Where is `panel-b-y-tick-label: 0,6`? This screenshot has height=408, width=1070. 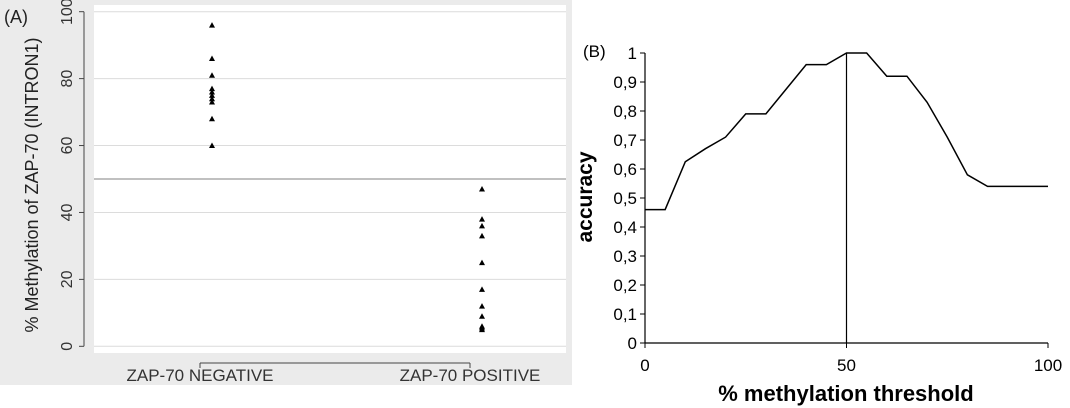
panel-b-y-tick-label: 0,6 is located at coordinates (625, 169).